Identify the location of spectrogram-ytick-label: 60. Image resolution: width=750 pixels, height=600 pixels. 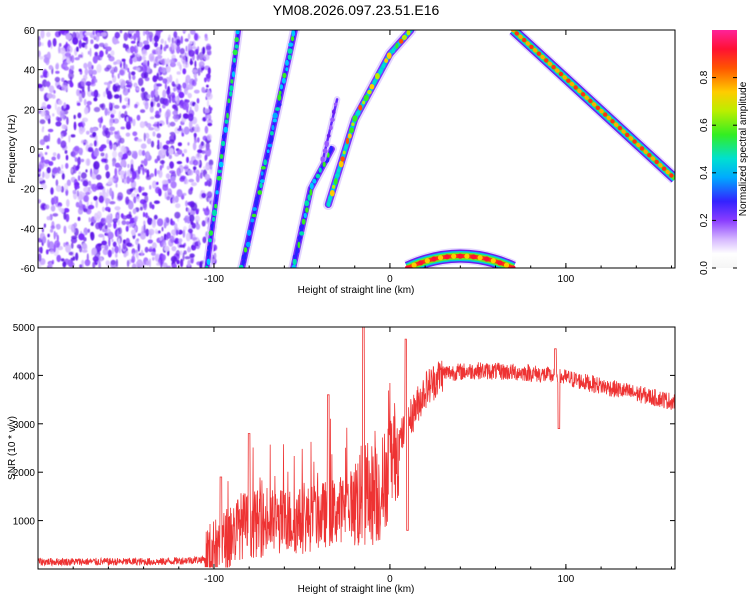
(30, 31).